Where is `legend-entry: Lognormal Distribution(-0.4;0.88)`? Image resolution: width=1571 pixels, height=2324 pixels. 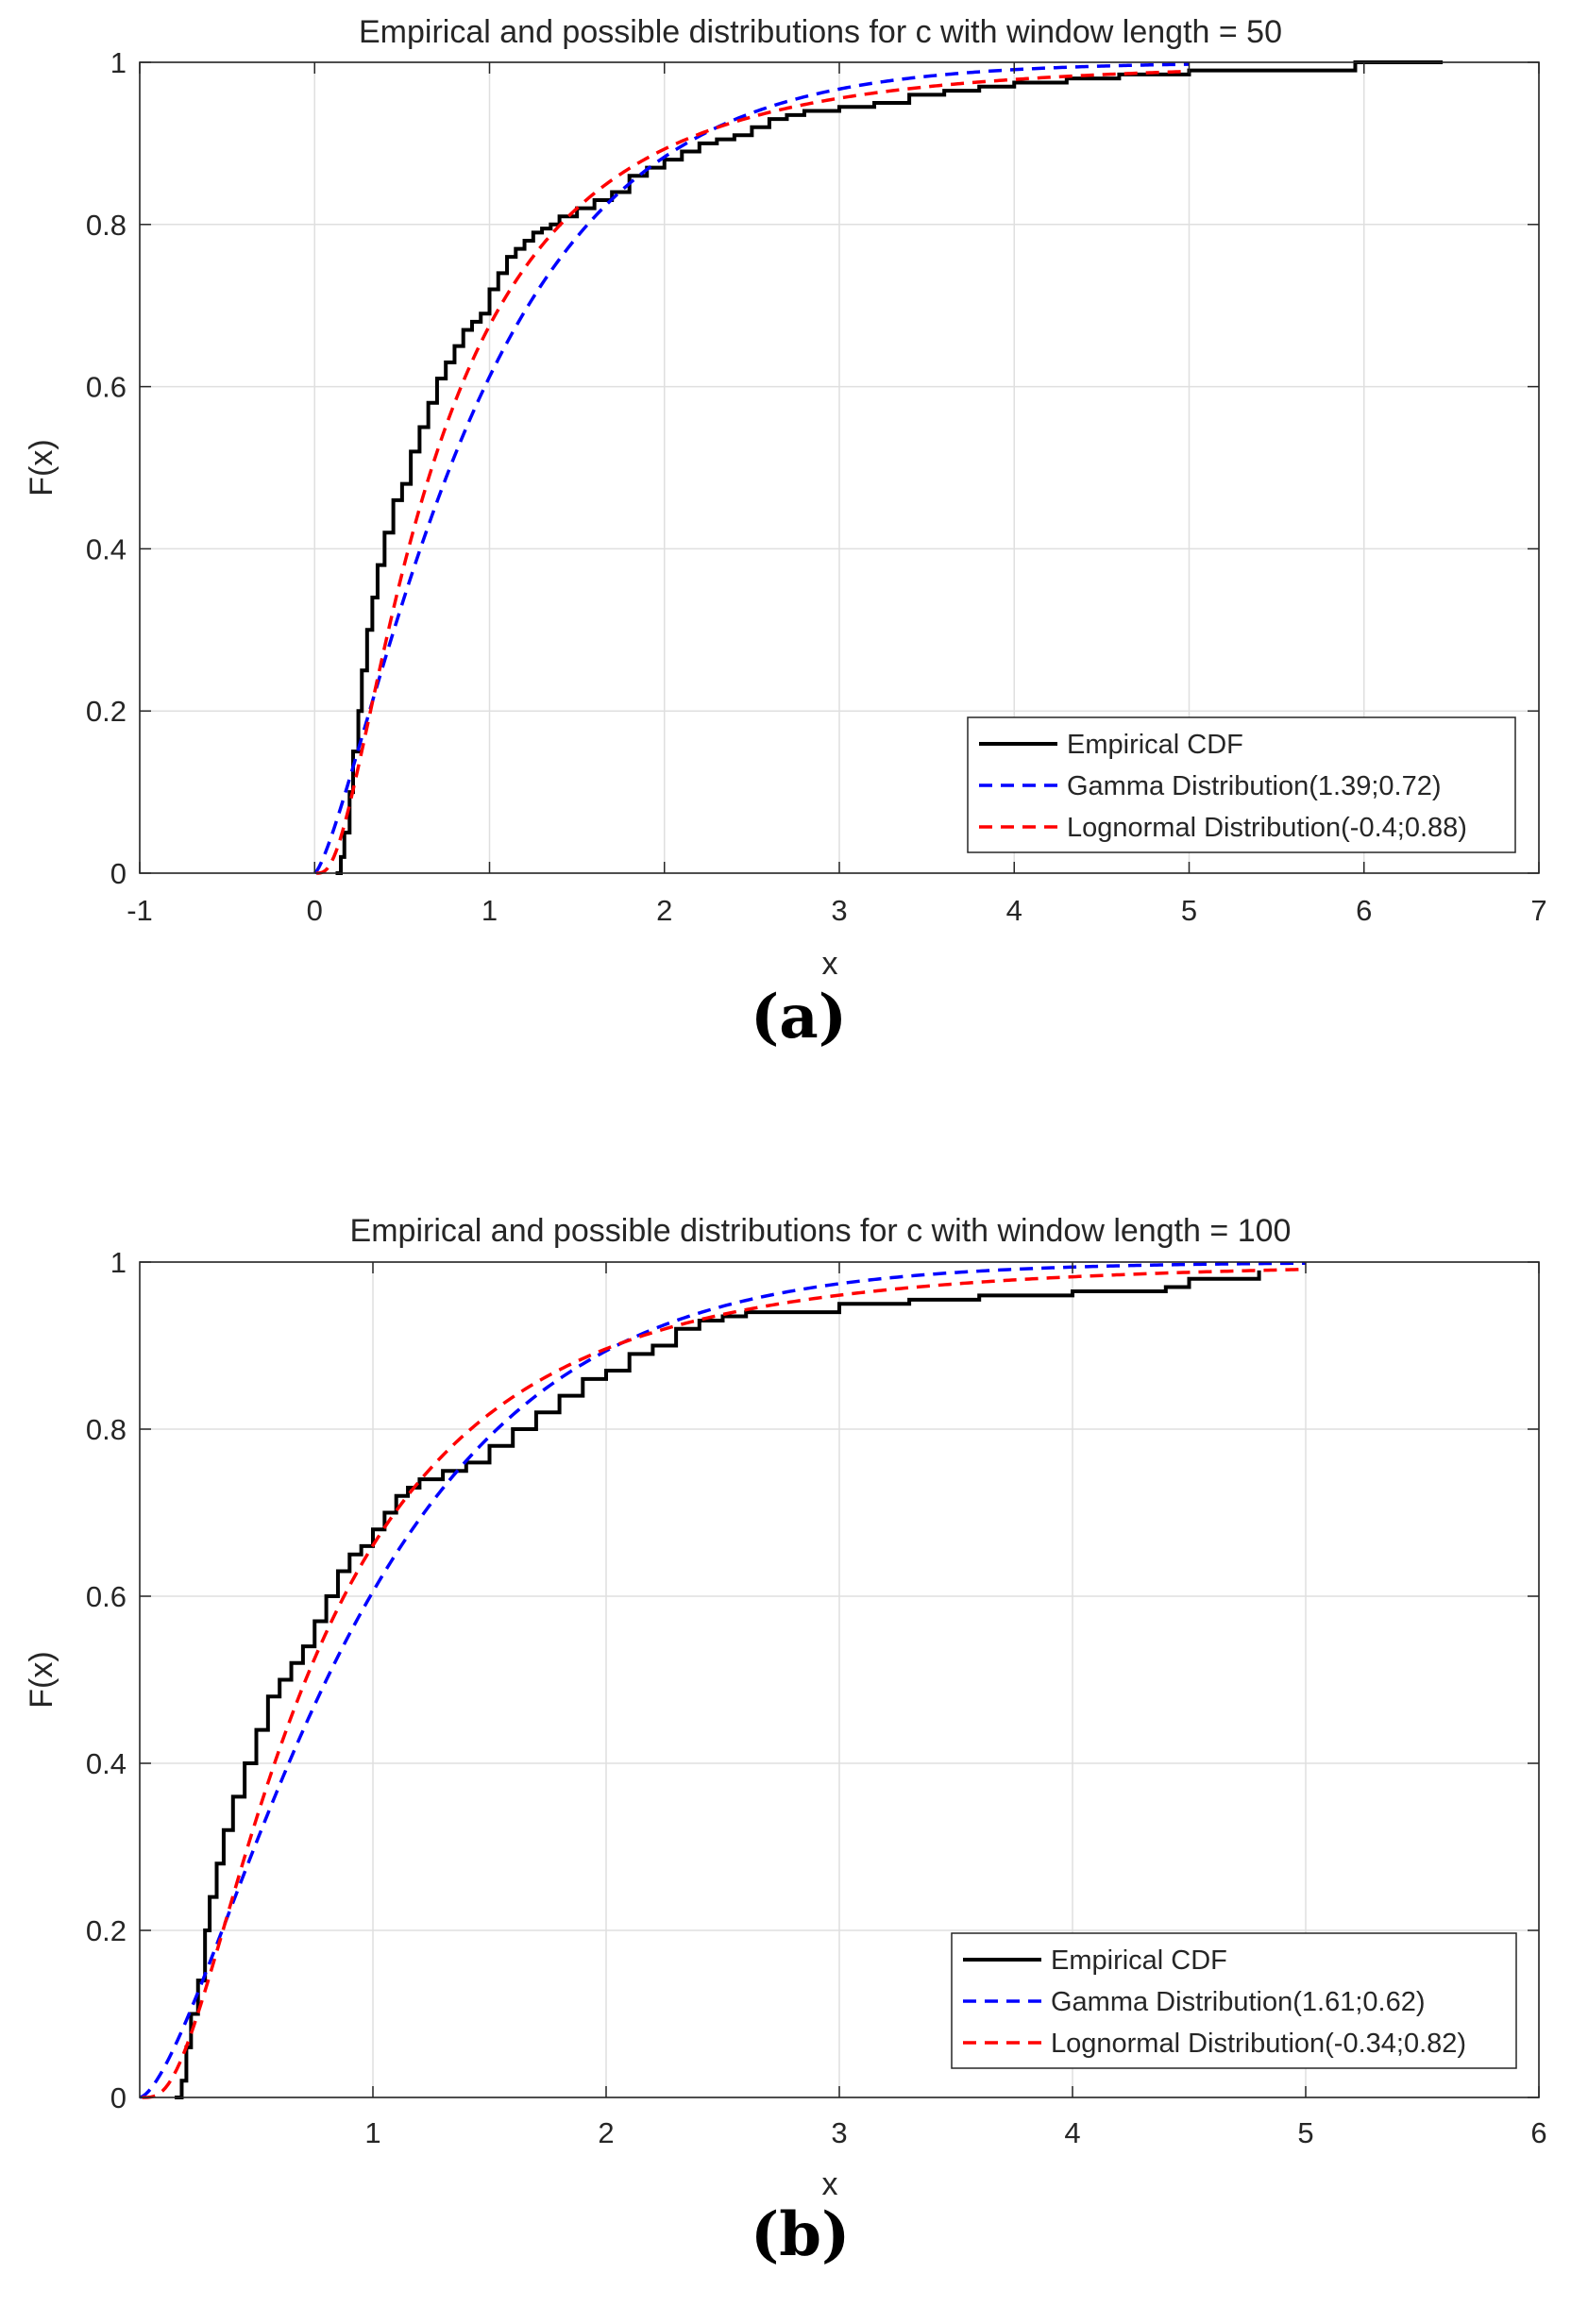
legend-entry: Lognormal Distribution(-0.4;0.88) is located at coordinates (1267, 828).